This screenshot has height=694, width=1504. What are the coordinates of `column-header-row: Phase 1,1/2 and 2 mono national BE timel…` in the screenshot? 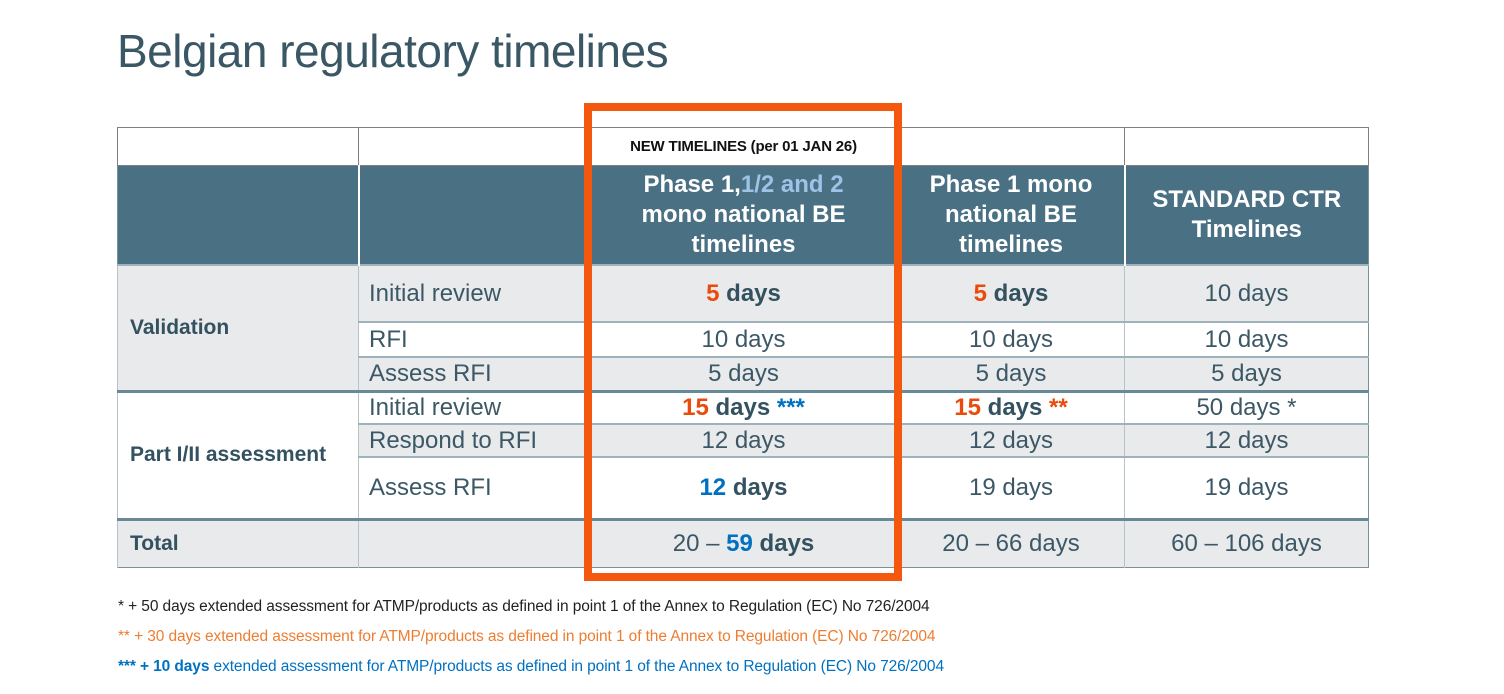 It's located at (743, 215).